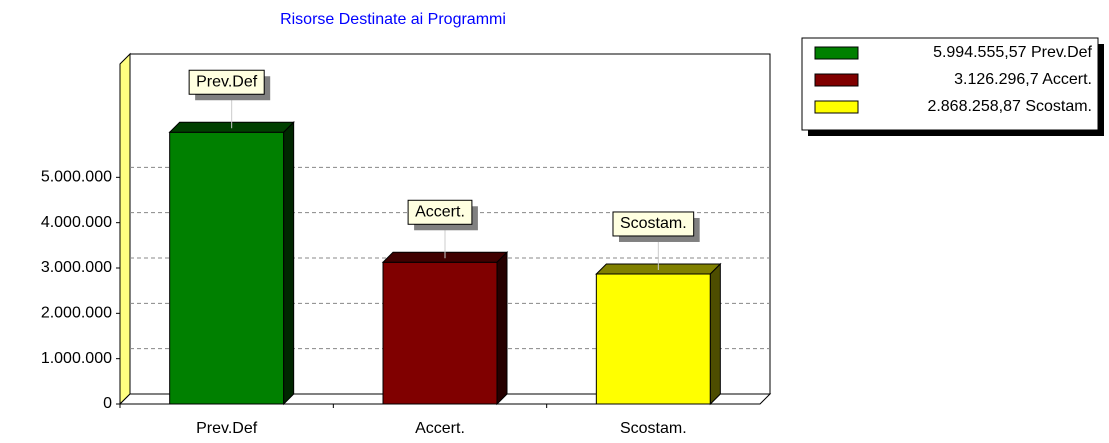 The image size is (1109, 443). Describe the element at coordinates (980, 52) in the screenshot. I see `legend-value: 5.994.555,57` at that location.